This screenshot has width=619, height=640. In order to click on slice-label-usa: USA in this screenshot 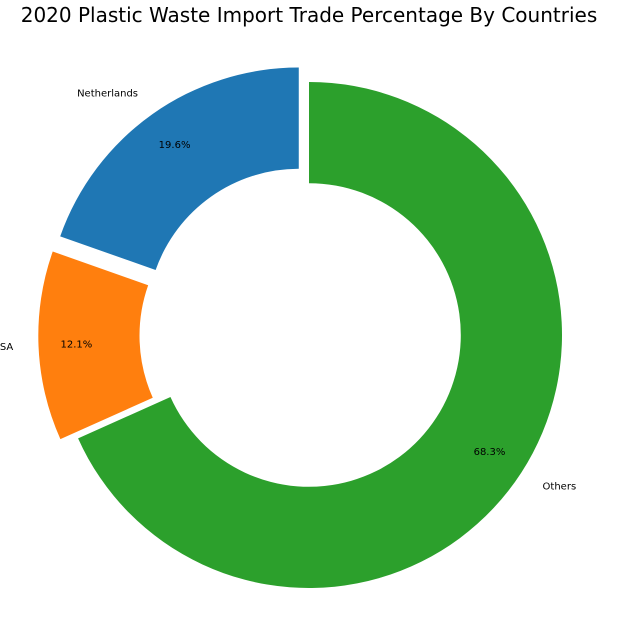, I will do `click(6, 347)`.